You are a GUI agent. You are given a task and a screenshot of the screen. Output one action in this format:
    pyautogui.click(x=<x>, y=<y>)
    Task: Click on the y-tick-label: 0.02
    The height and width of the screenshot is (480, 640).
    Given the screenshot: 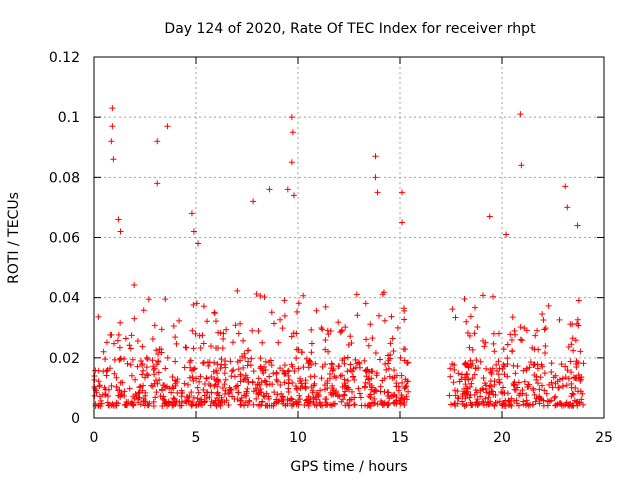 What is the action you would take?
    pyautogui.click(x=64, y=359)
    